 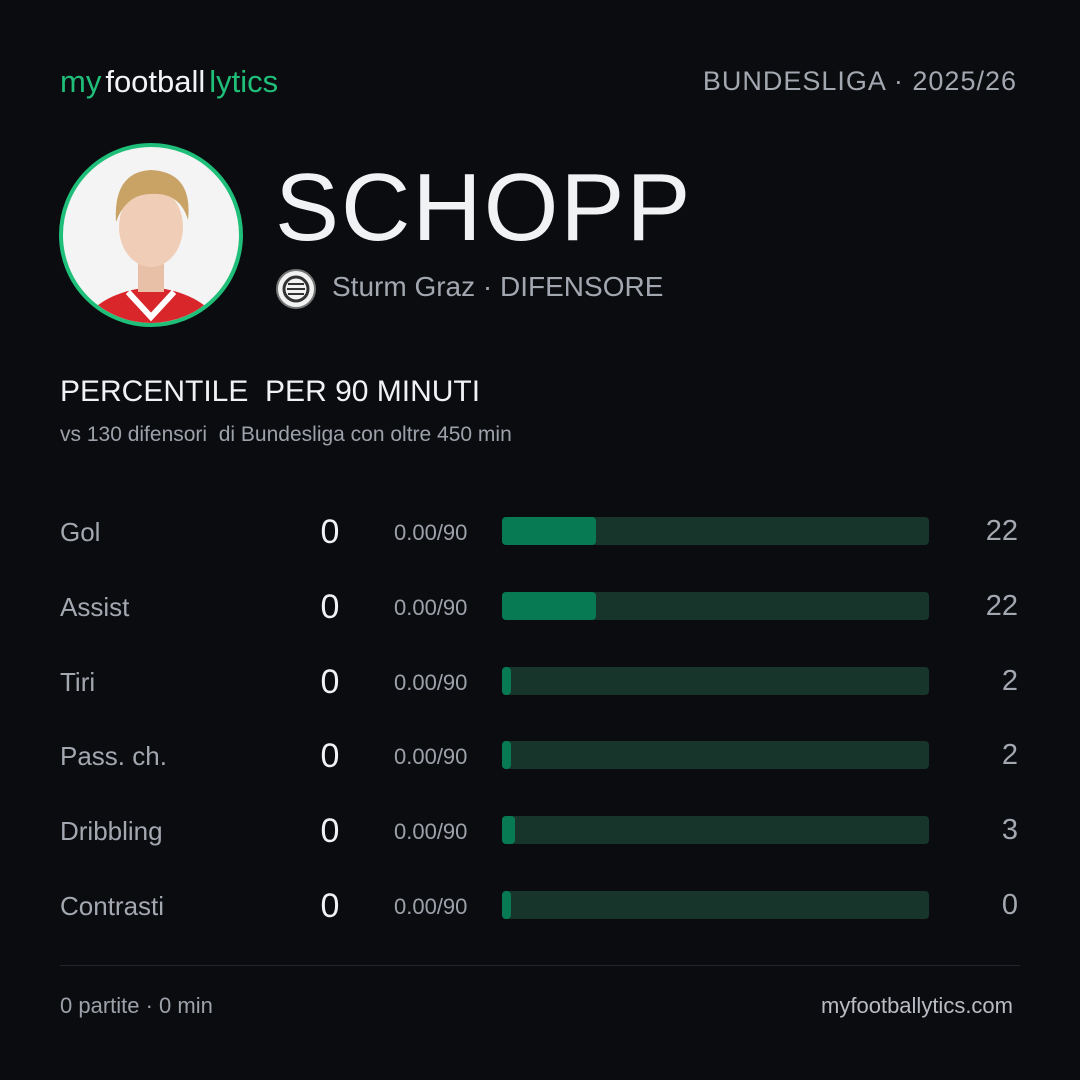 I want to click on brand-part: lytics, so click(x=244, y=81).